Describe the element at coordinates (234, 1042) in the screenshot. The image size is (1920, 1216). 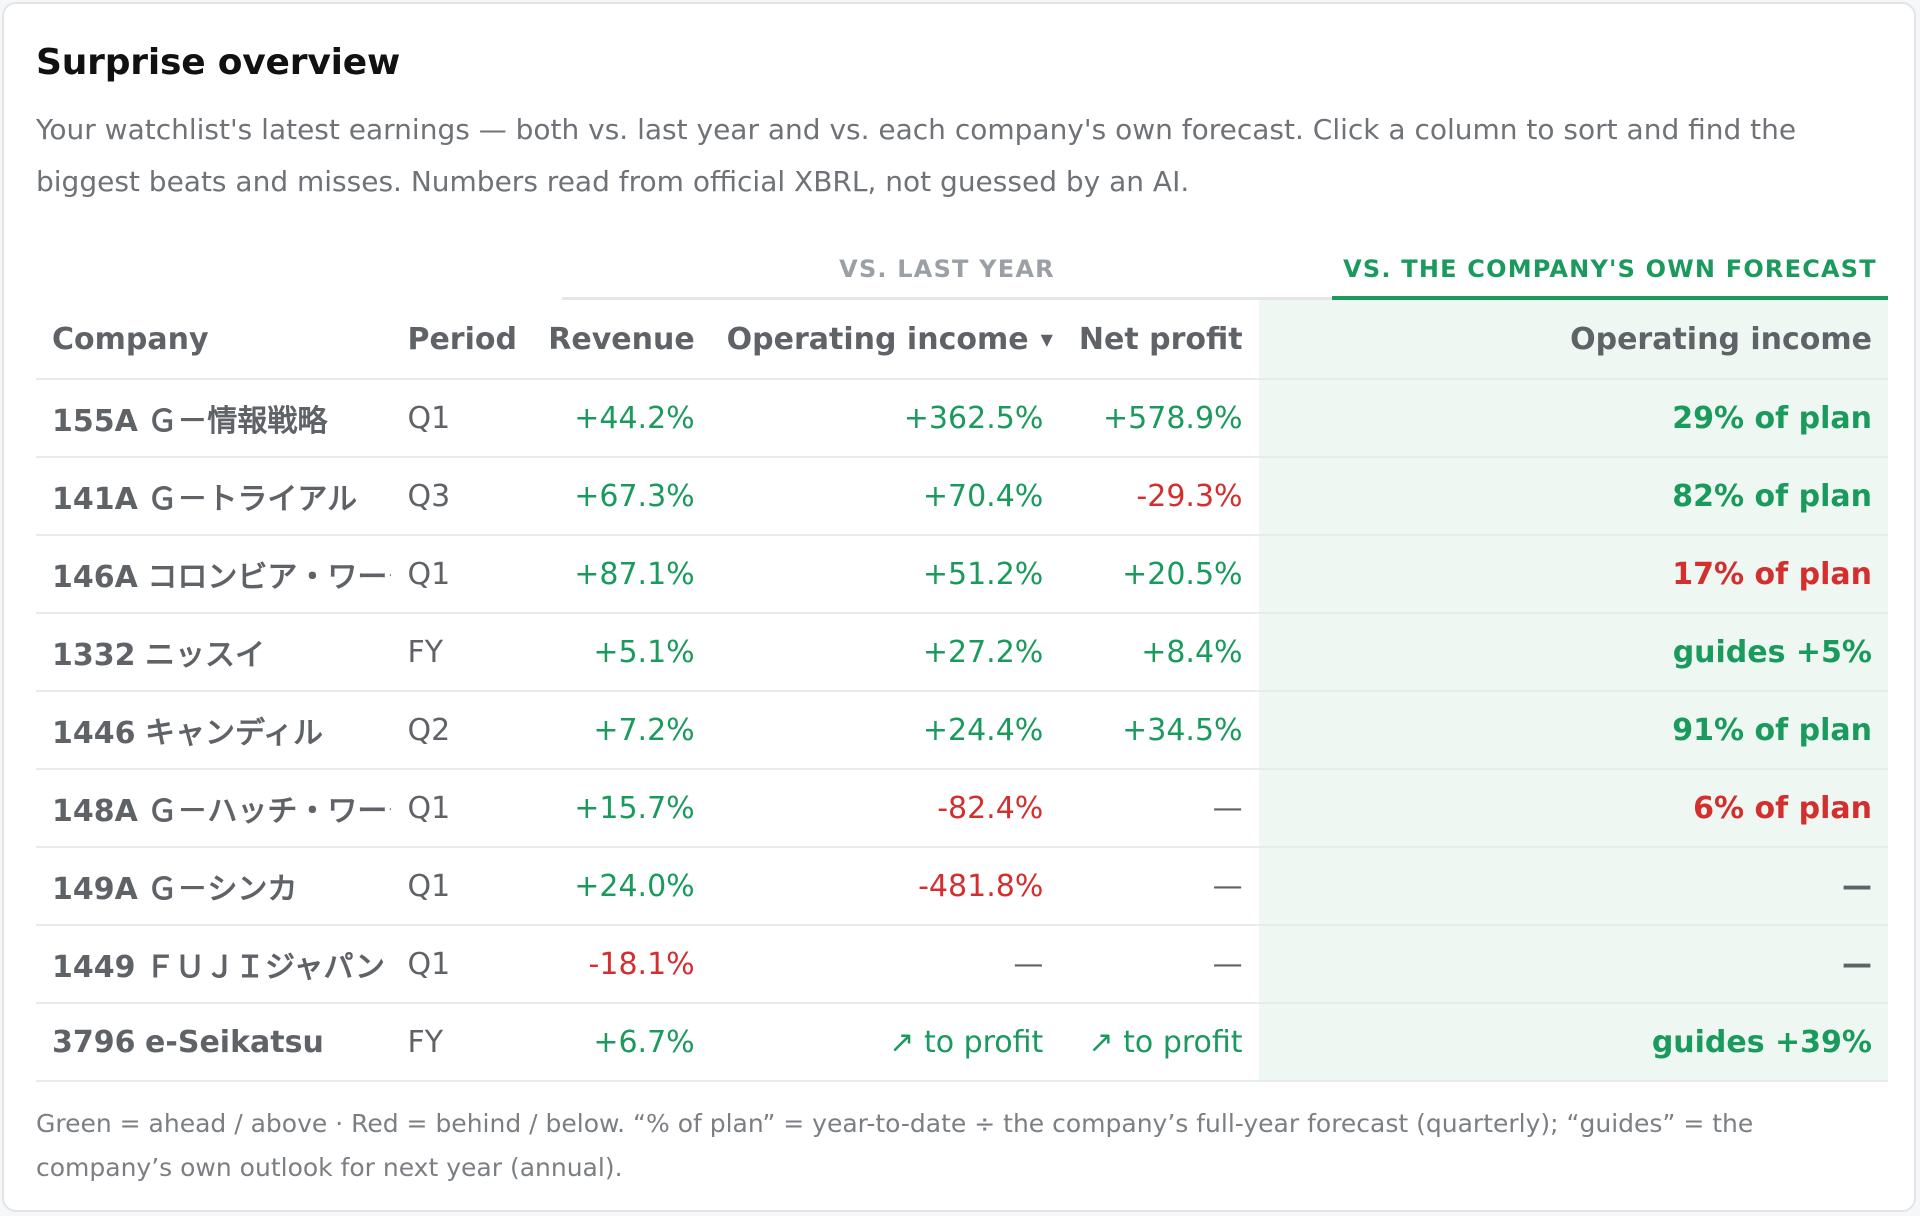
I see `company-name: e-Seikatsu` at that location.